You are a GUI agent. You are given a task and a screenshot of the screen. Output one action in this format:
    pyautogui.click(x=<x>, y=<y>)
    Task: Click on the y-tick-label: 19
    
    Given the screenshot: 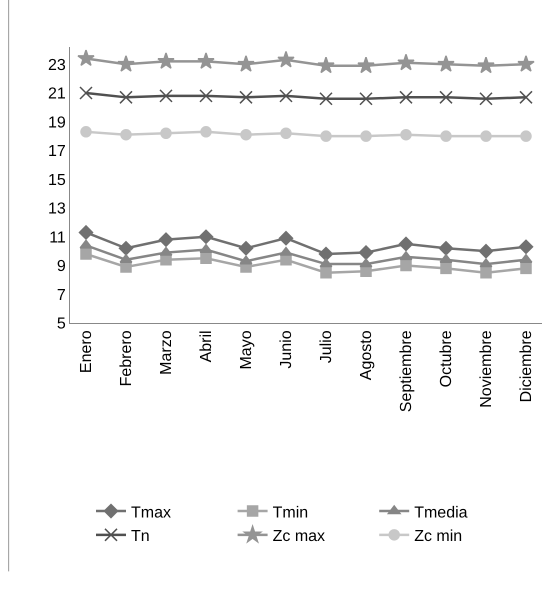 What is the action you would take?
    pyautogui.click(x=57, y=123)
    